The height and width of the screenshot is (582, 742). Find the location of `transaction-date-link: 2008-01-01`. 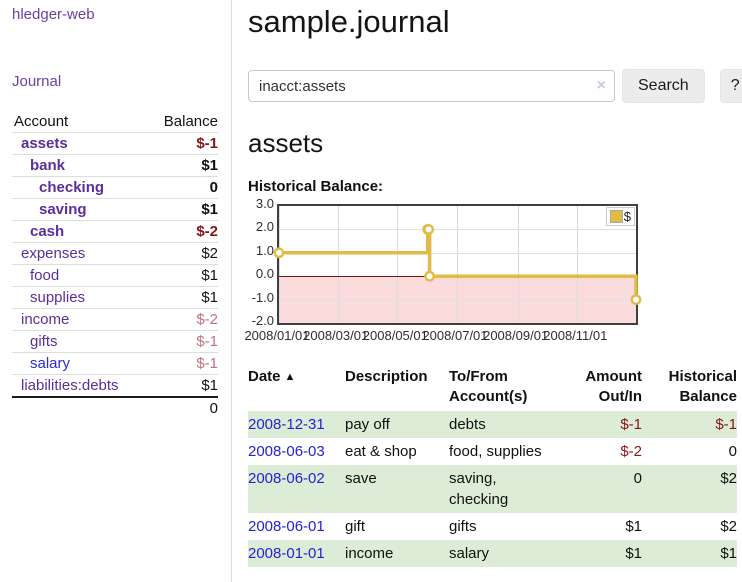

transaction-date-link: 2008-01-01 is located at coordinates (286, 553).